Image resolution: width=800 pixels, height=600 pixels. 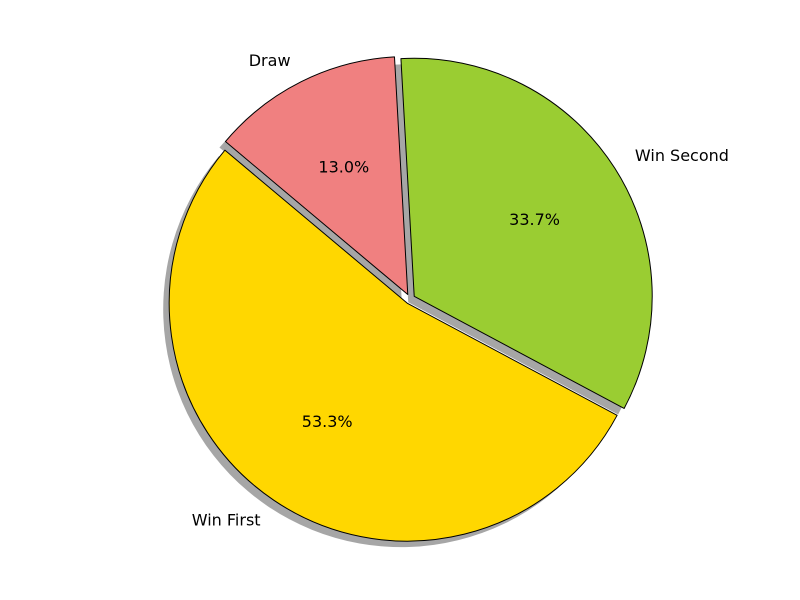 What do you see at coordinates (343, 166) in the screenshot?
I see `percent-label-draw: 13.0%` at bounding box center [343, 166].